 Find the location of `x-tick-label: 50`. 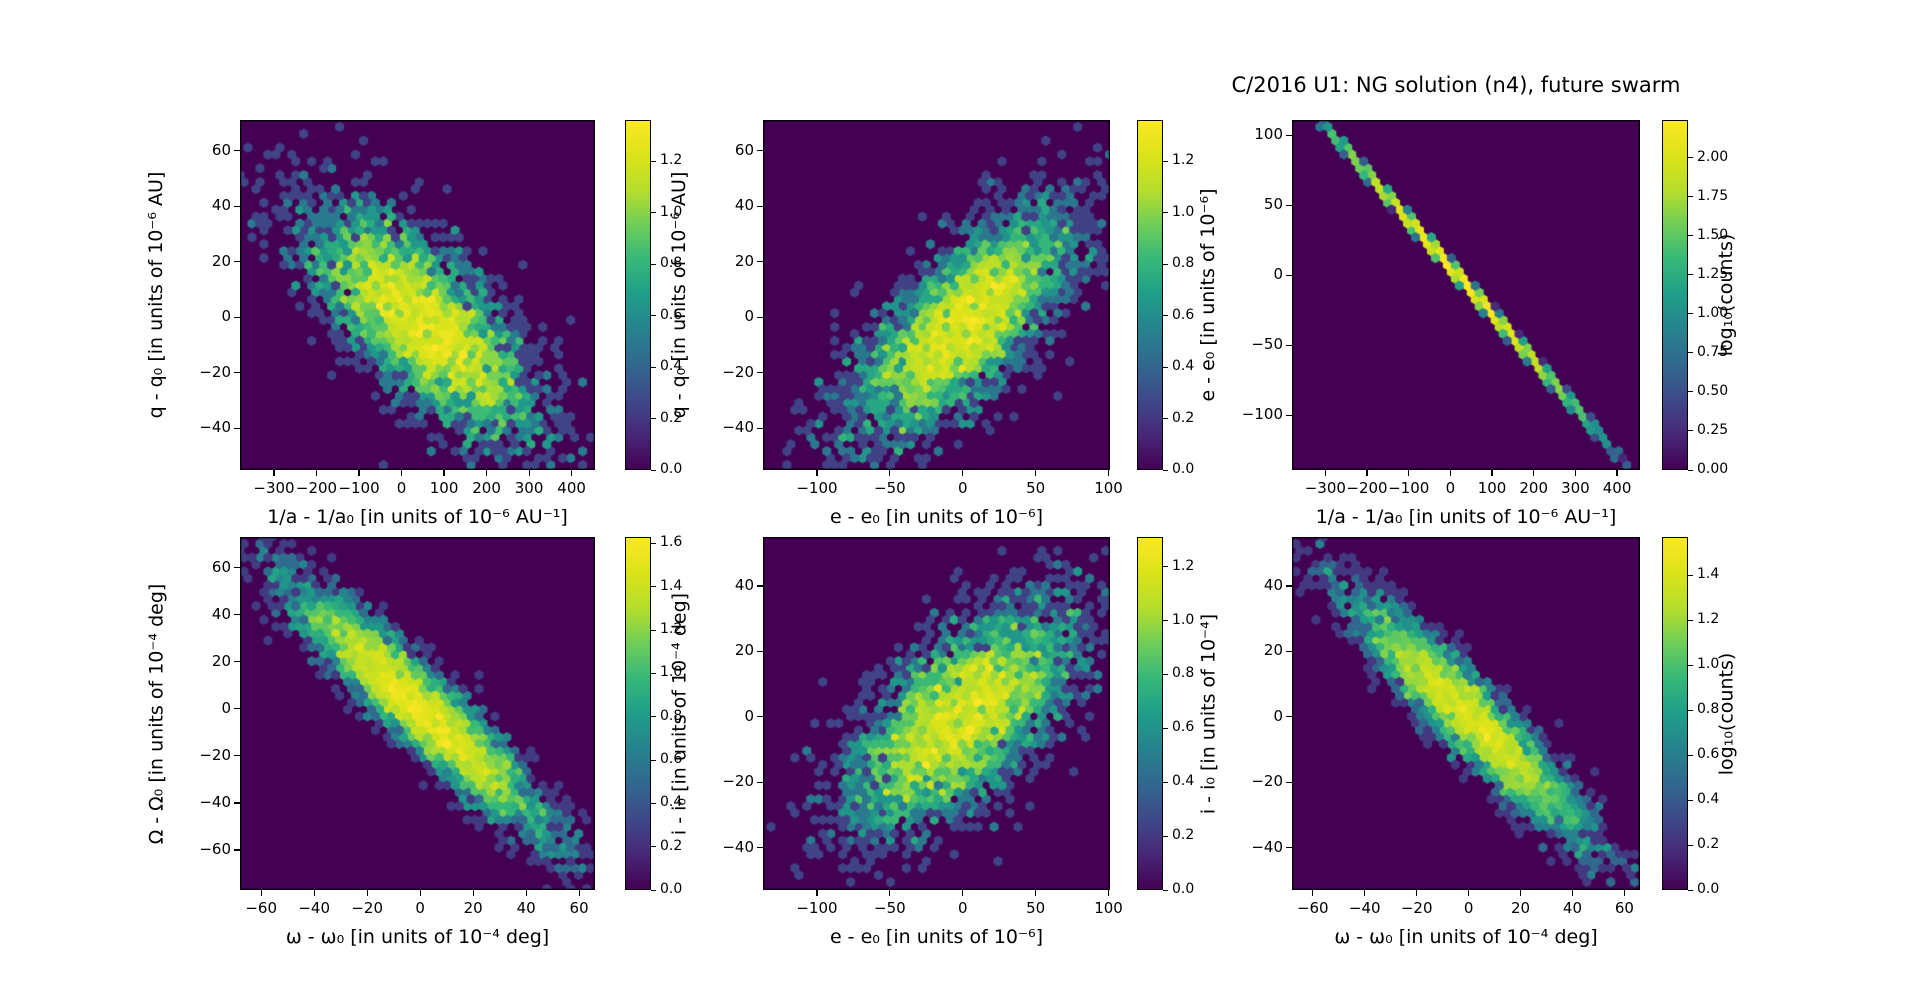

x-tick-label: 50 is located at coordinates (1036, 908).